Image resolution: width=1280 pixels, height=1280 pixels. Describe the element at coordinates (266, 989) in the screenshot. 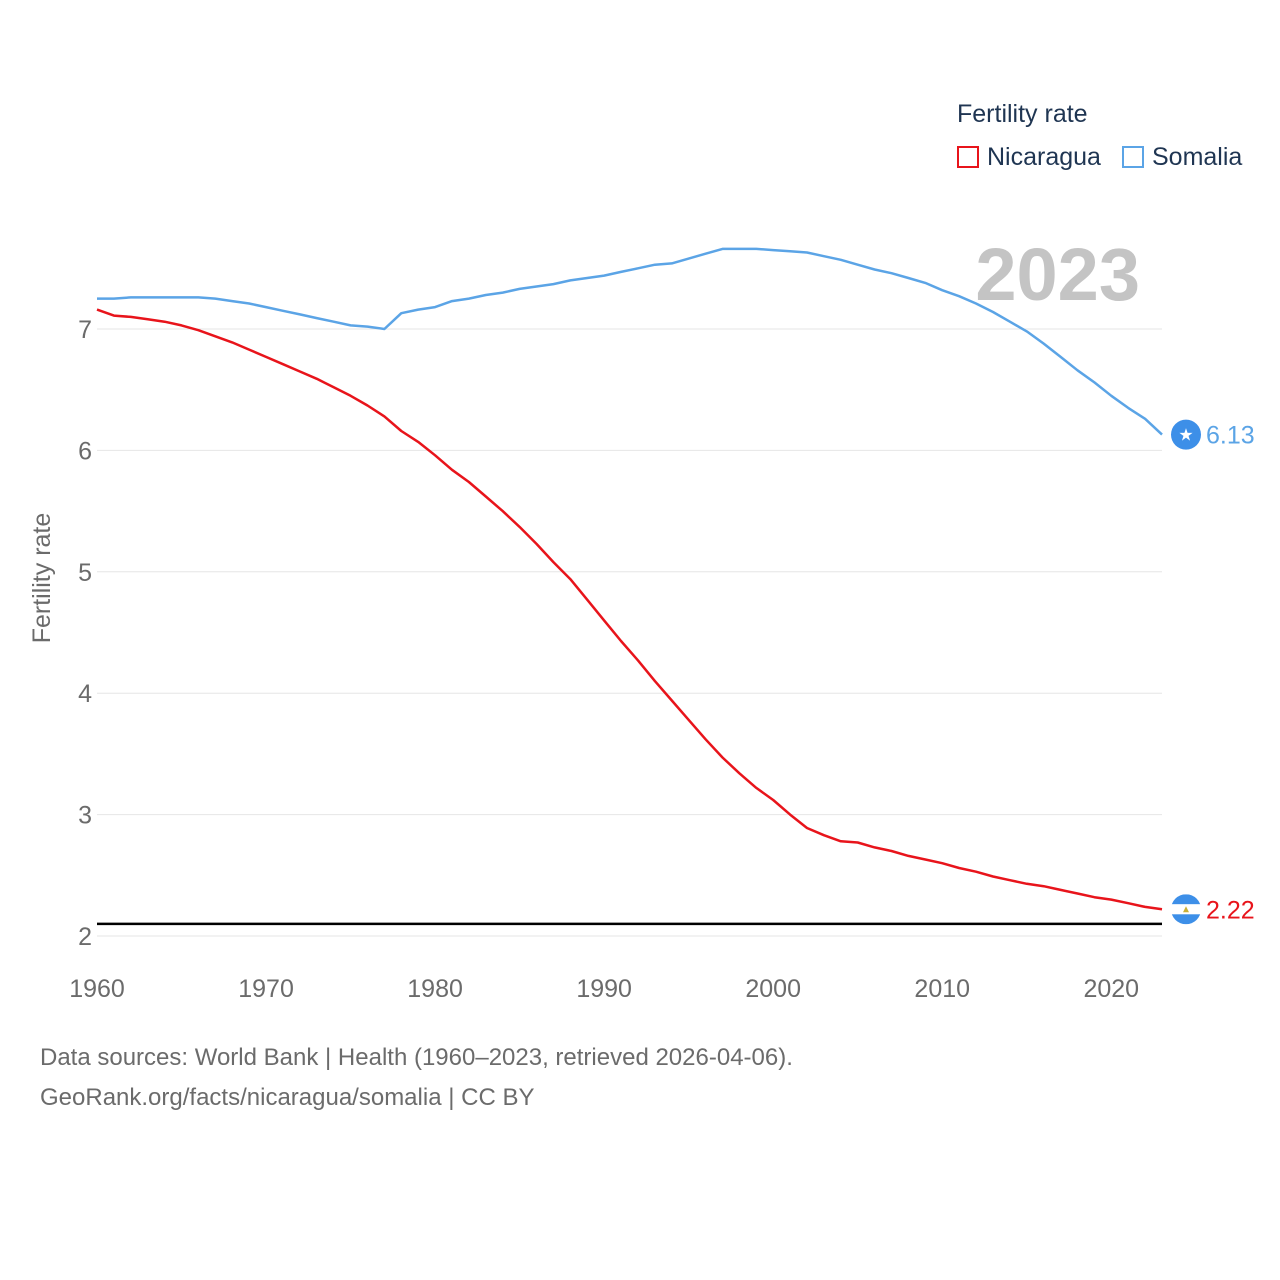

I see `x-tick-label: 1970` at that location.